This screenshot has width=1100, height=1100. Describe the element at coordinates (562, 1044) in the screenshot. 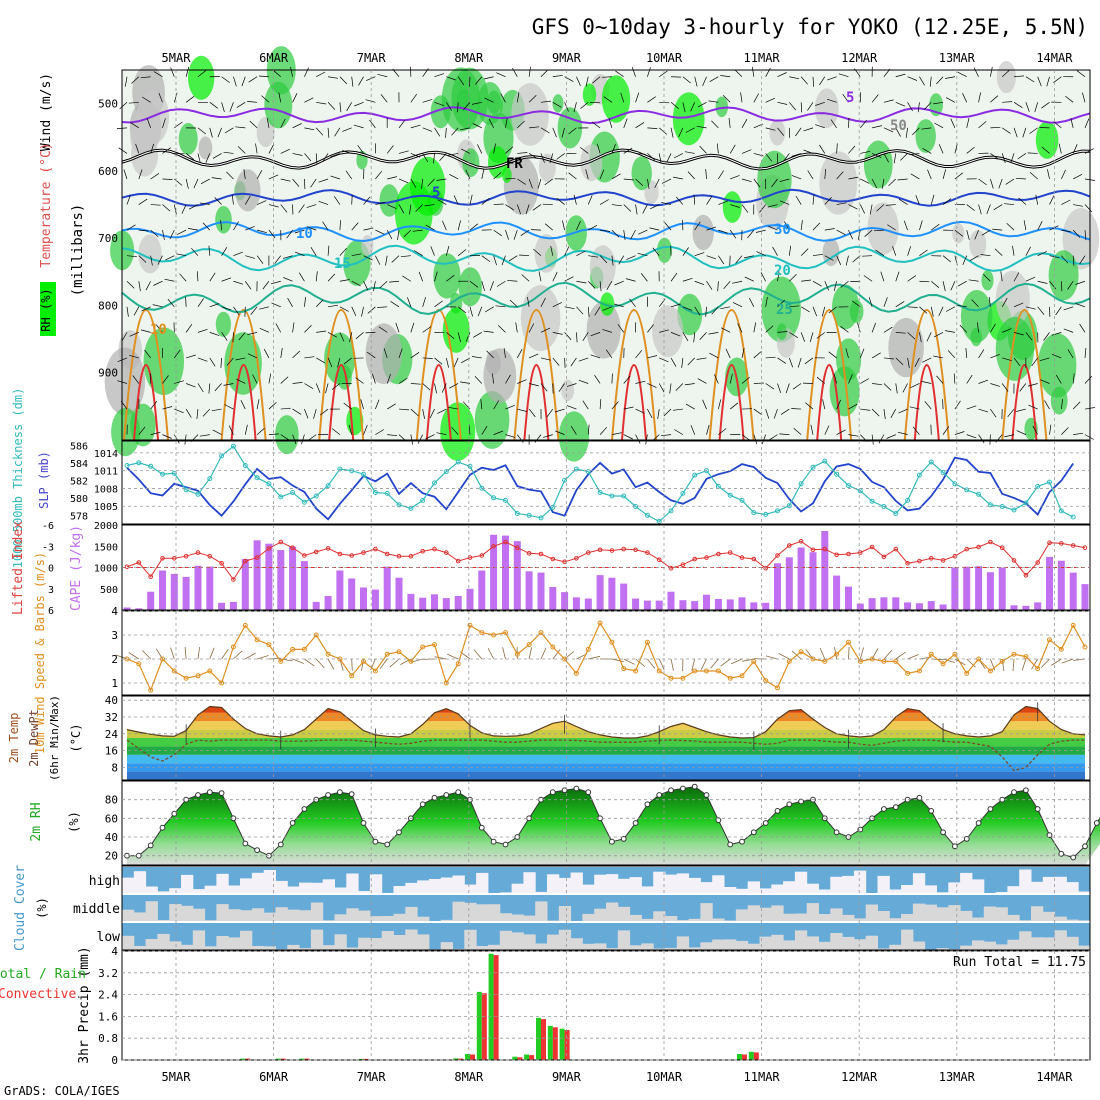

I see `precip-total-bar` at that location.